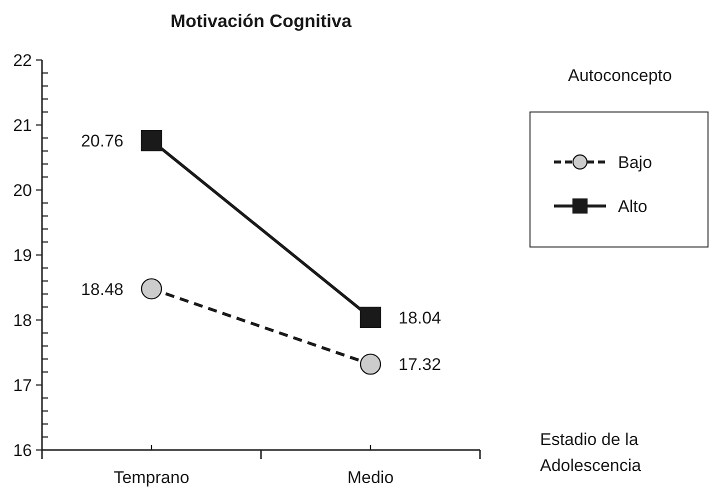  What do you see at coordinates (370, 477) in the screenshot?
I see `x-tick-label: Medio` at bounding box center [370, 477].